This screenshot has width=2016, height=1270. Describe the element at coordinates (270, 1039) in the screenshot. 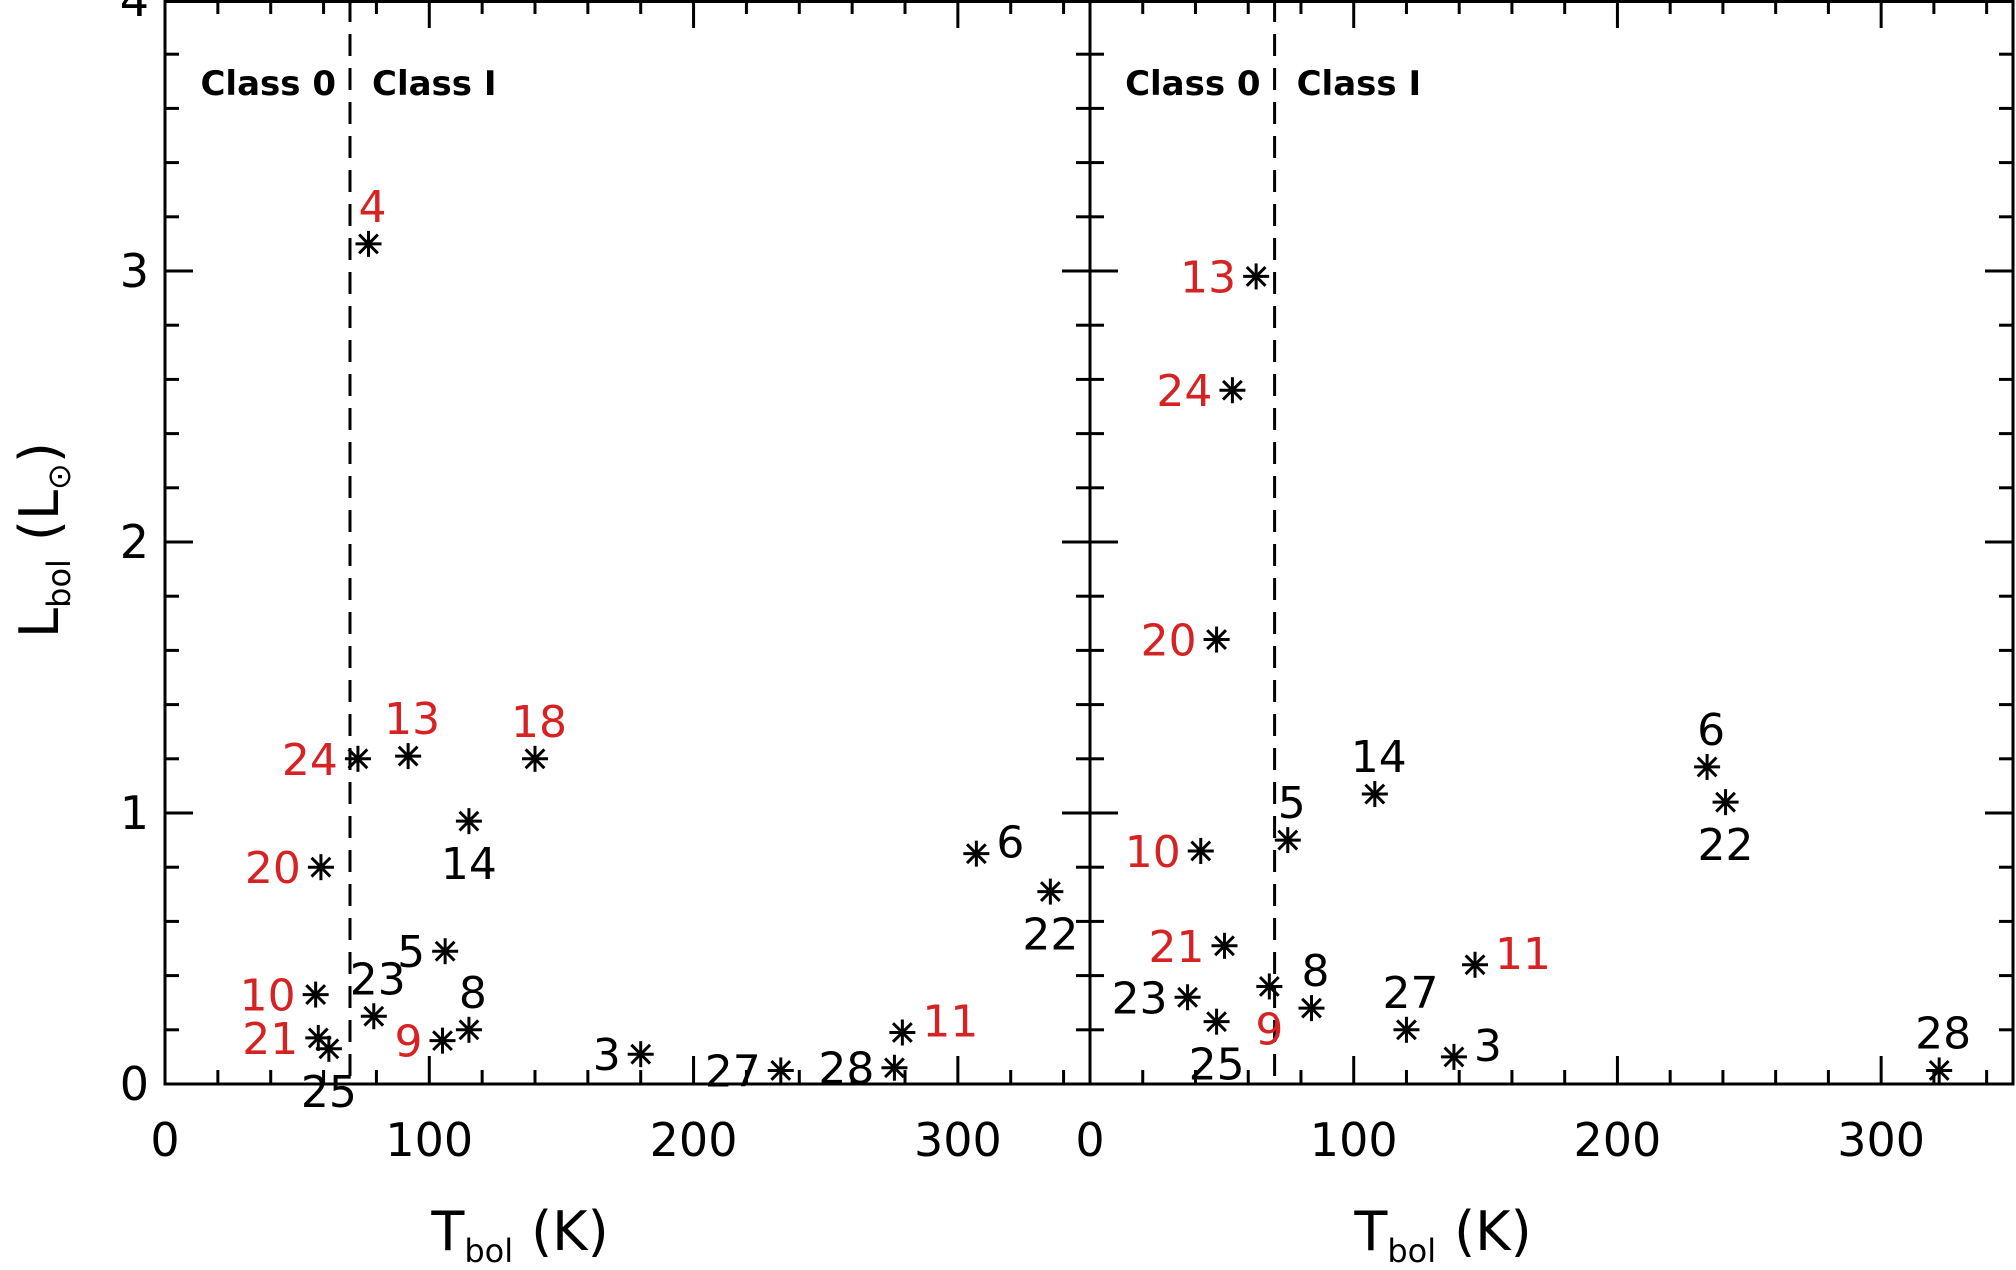

I see `point-label-21: 21` at that location.